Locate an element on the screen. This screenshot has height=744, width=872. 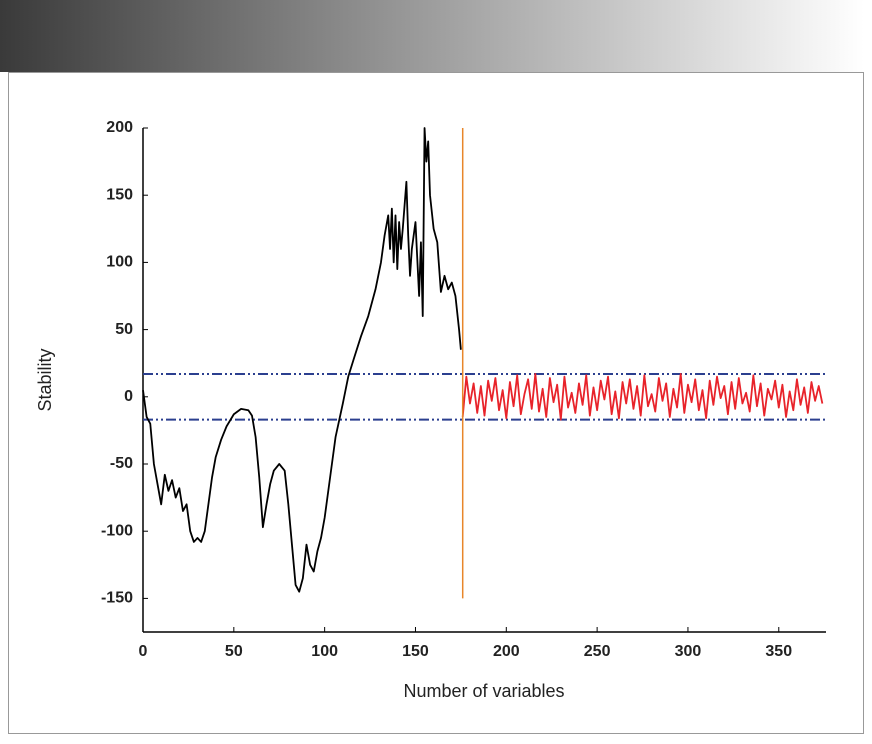
y-tick-label: 100 is located at coordinates (119, 262).